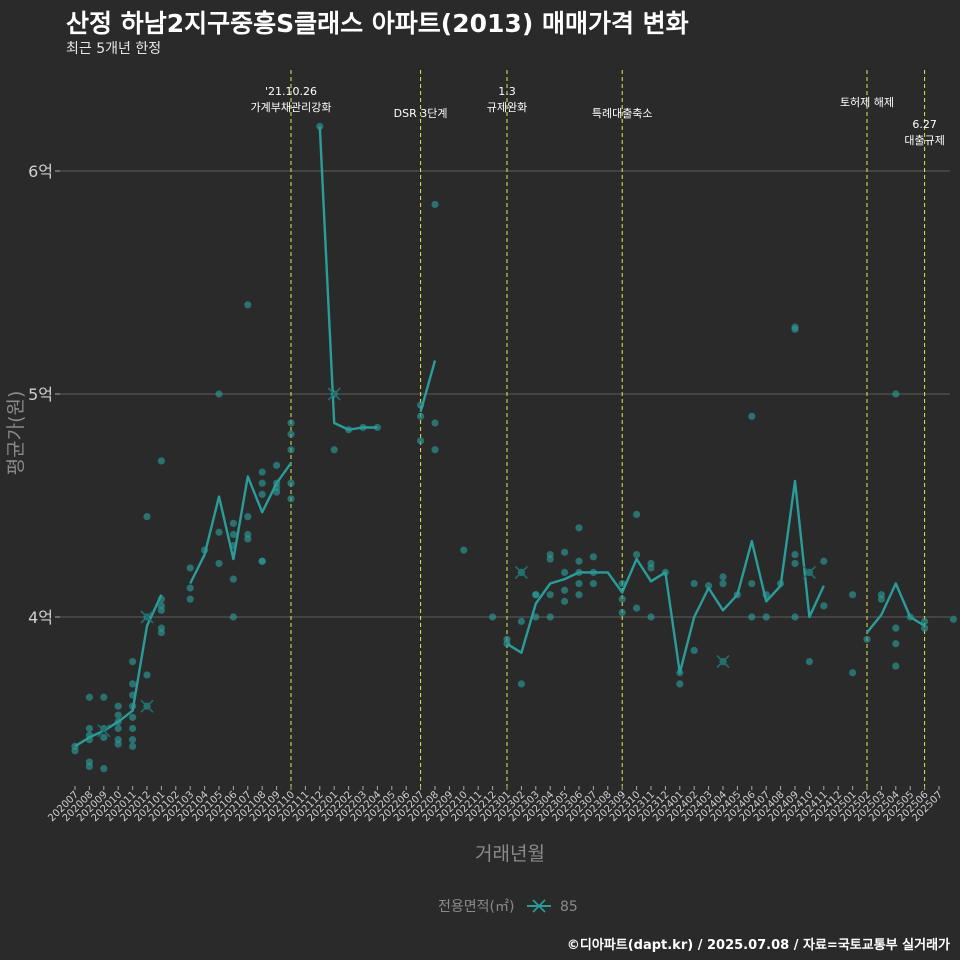 The image size is (960, 960). Describe the element at coordinates (291, 91) in the screenshot. I see `event-label: '21.10.26` at that location.